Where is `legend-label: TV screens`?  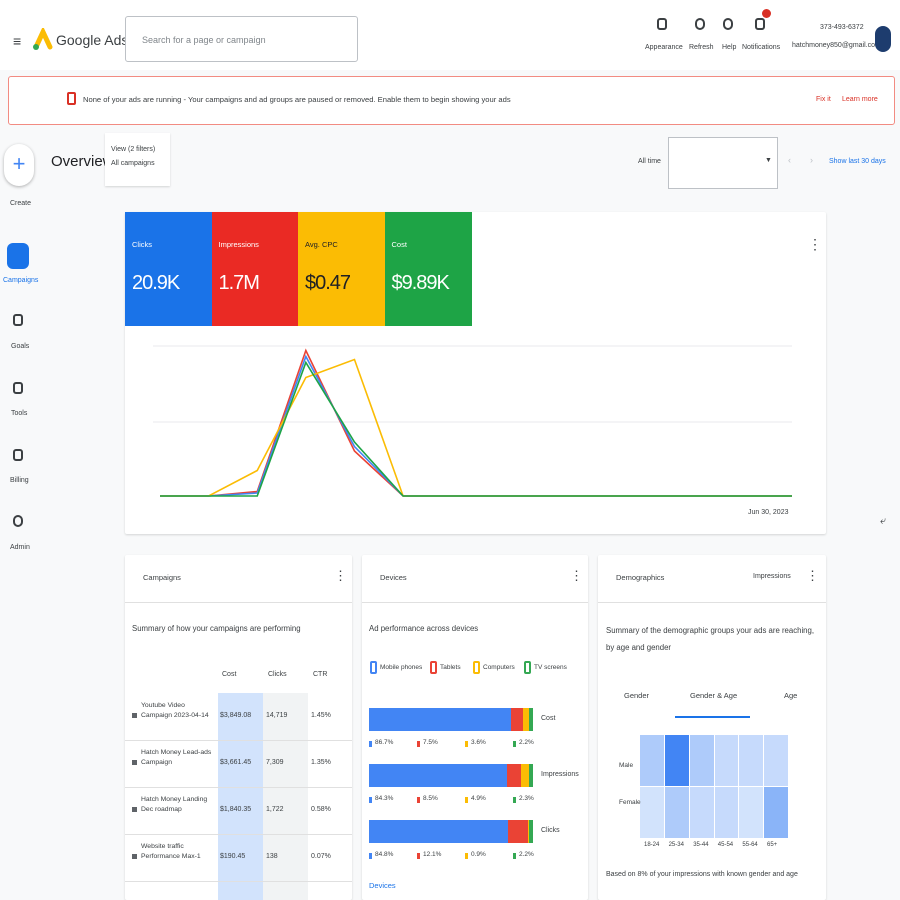
legend-label: TV screens is located at coordinates (550, 667).